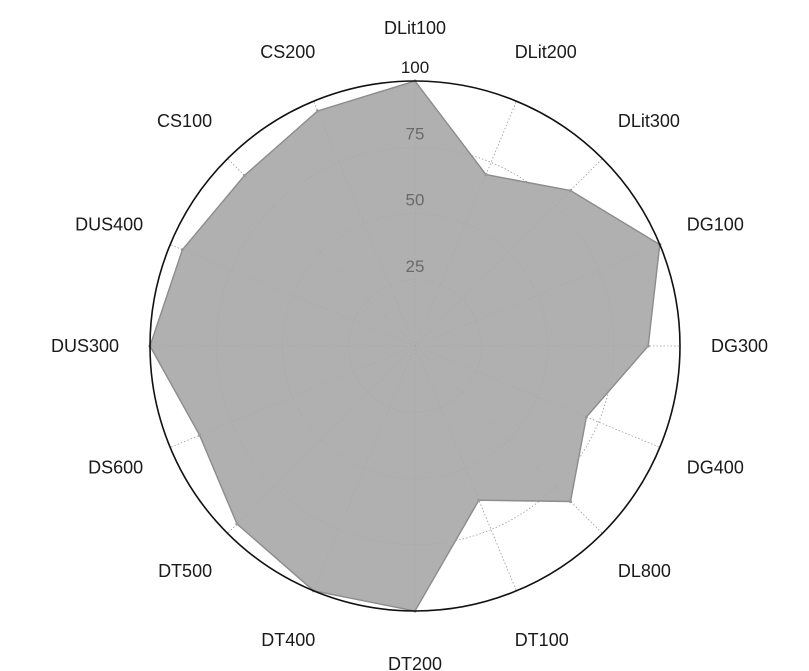 This screenshot has height=671, width=809. What do you see at coordinates (415, 167) in the screenshot?
I see `radial-tick-labels: 25 50 75 100` at bounding box center [415, 167].